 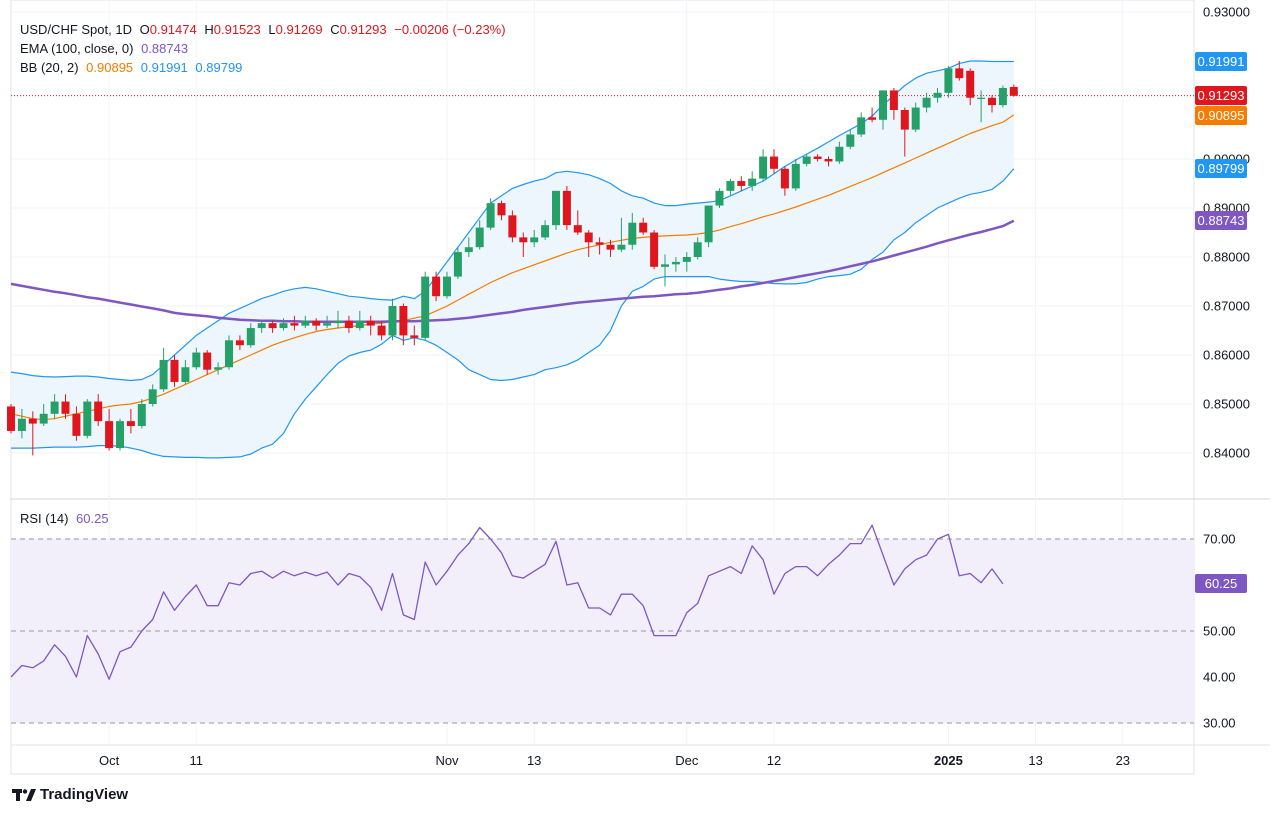 I want to click on time-tick-label: Nov, so click(x=447, y=760).